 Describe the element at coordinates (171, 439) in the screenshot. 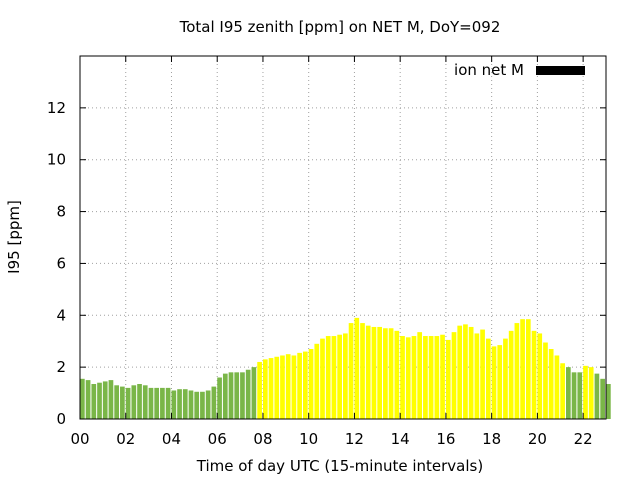

I see `x-tick-label: 04` at that location.